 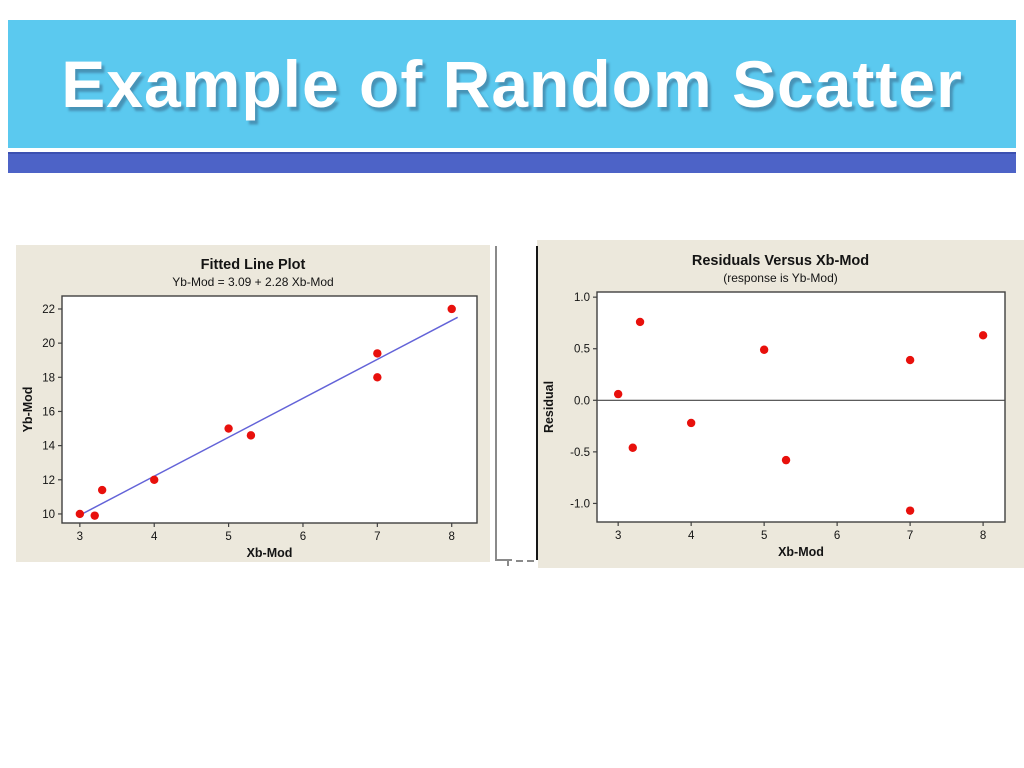 What do you see at coordinates (582, 350) in the screenshot?
I see `y-tick-label: 0.5` at bounding box center [582, 350].